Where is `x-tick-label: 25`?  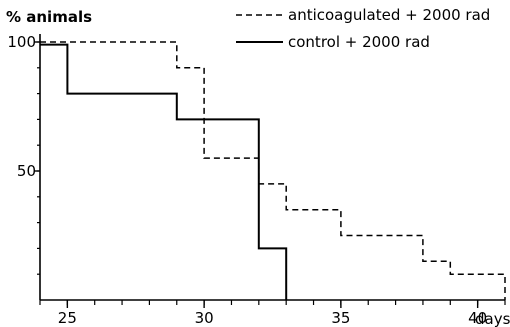 x-tick-label: 25 is located at coordinates (67, 318).